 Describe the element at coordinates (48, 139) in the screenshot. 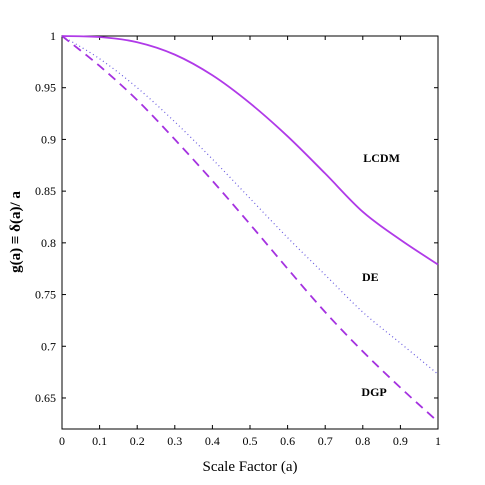

I see `y-tick-label: 0.9` at that location.